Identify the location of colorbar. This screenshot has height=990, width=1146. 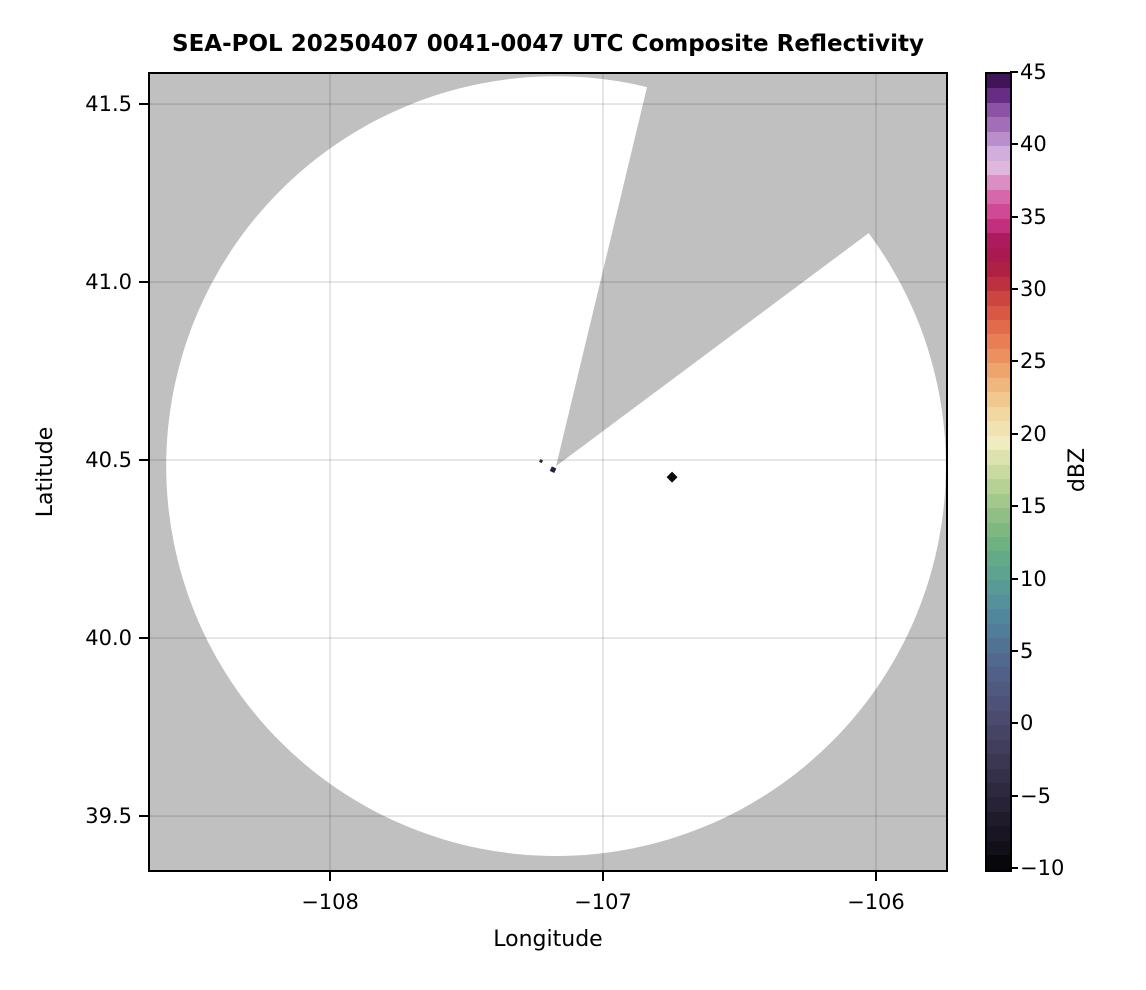
(998, 472).